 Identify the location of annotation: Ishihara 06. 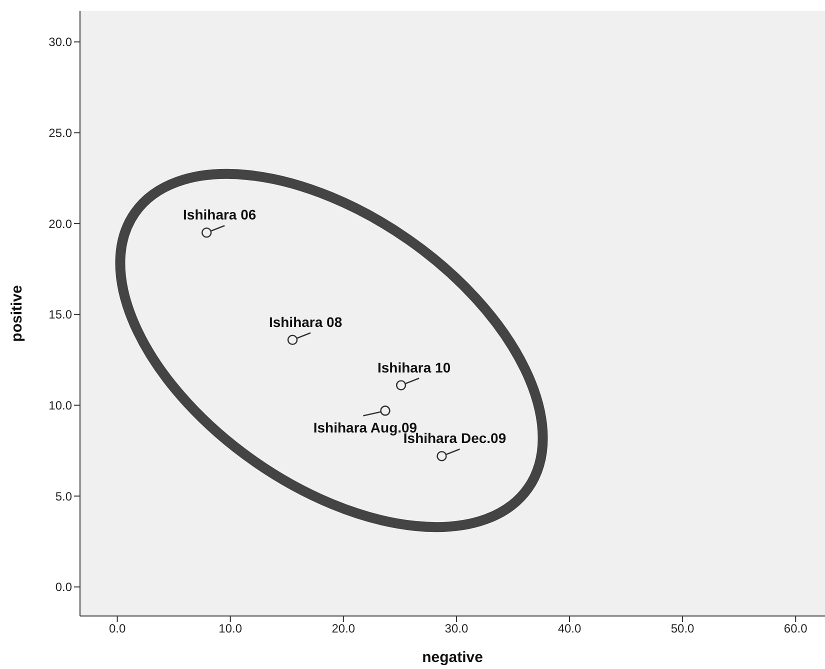
(219, 214).